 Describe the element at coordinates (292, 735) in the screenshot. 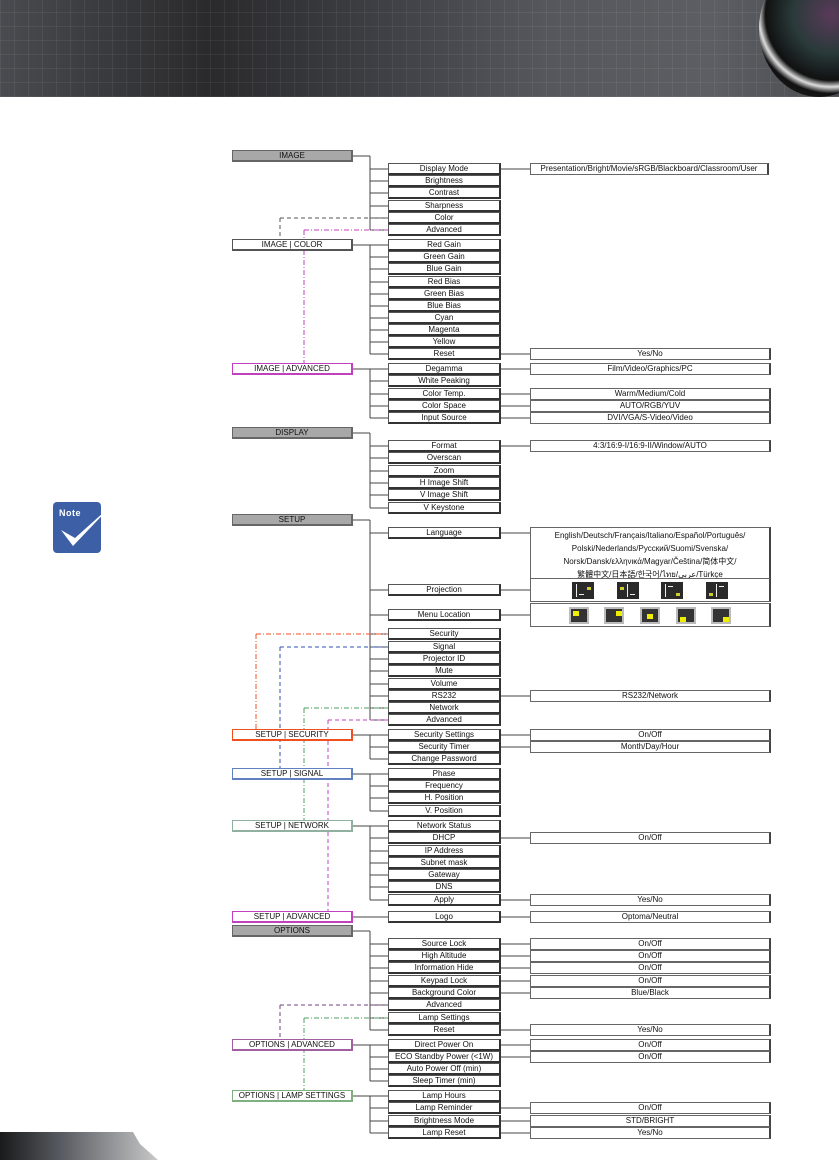

I see `menu-section-setup-security: SETUP | SECURITY` at that location.